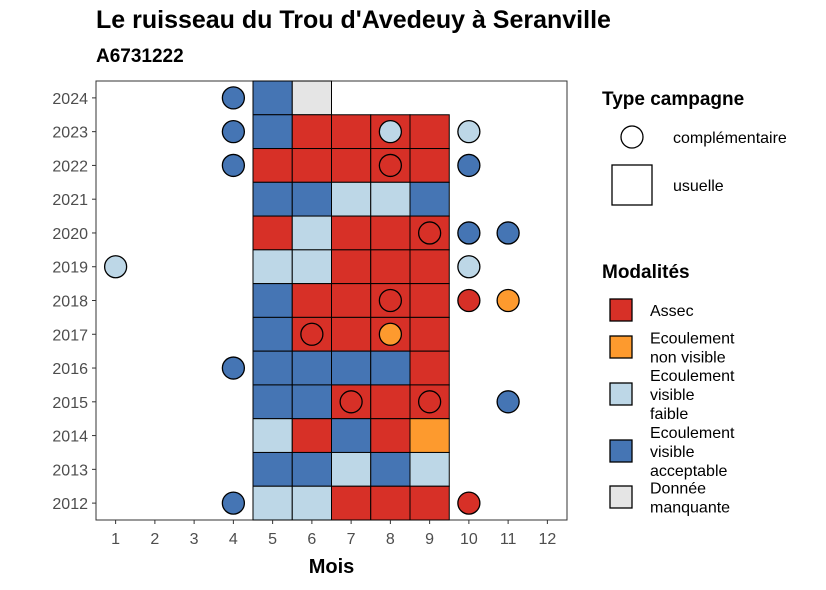  What do you see at coordinates (351, 539) in the screenshot?
I see `x-tick-label: 7` at bounding box center [351, 539].